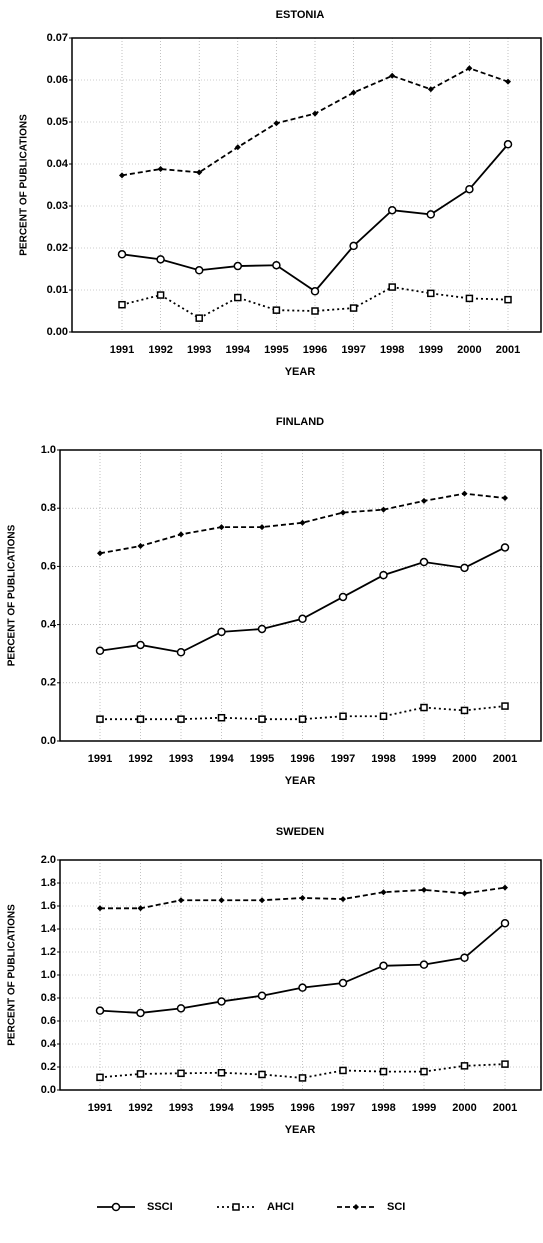  I want to click on y-tick-label: 0.4, so click(49, 625).